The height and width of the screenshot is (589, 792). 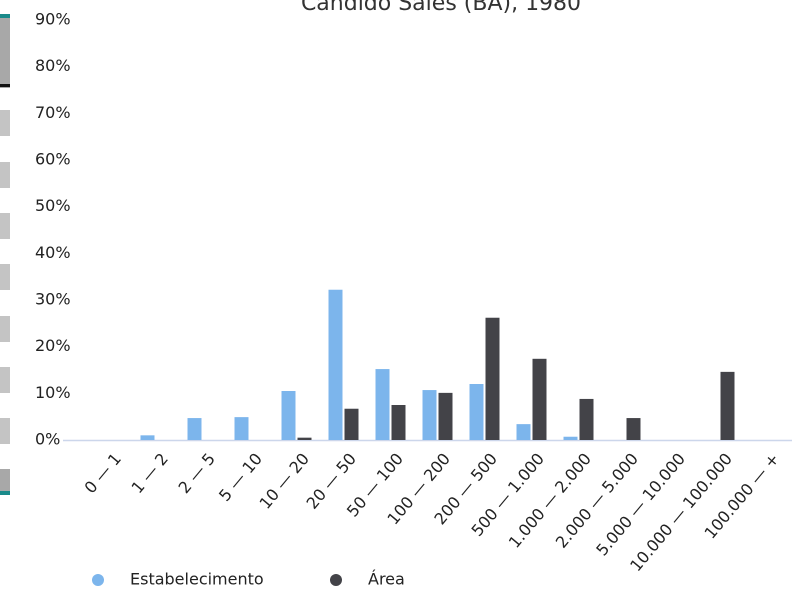 What do you see at coordinates (53, 19) in the screenshot?
I see `y-tick-label: 90%` at bounding box center [53, 19].